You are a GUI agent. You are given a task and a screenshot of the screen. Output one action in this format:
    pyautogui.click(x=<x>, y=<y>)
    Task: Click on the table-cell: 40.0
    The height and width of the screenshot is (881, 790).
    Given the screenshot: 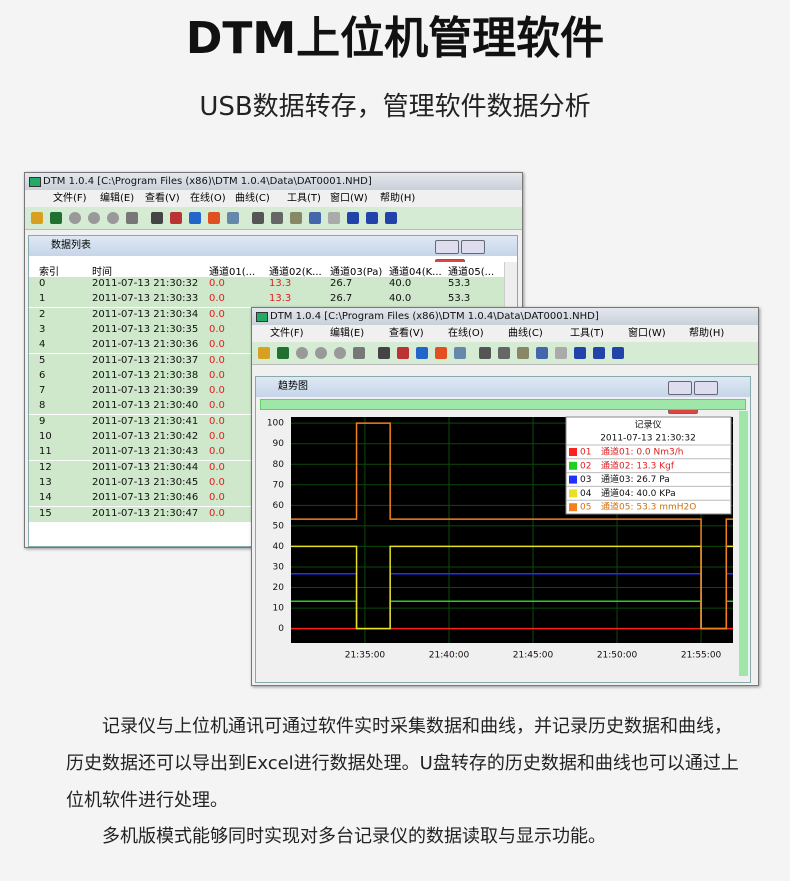 What is the action you would take?
    pyautogui.click(x=400, y=283)
    